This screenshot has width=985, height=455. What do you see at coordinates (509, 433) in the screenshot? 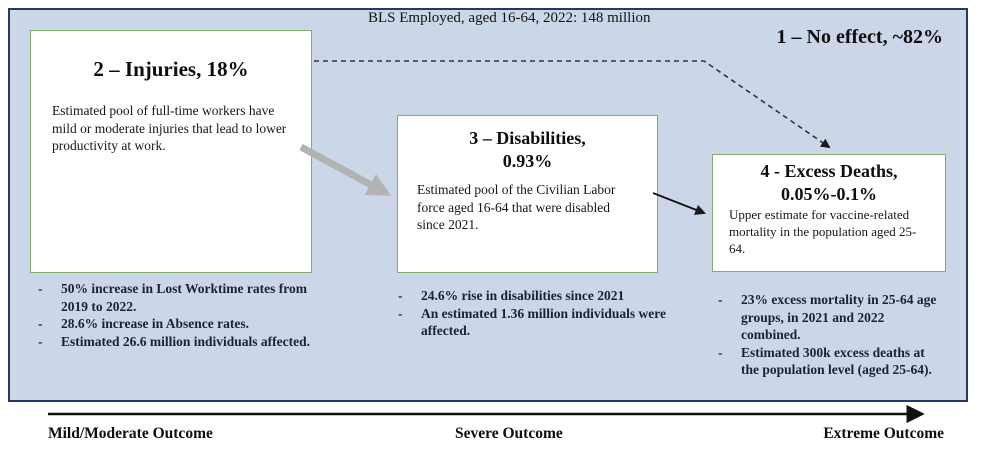
I see `axis-label-severe: Severe Outcome` at bounding box center [509, 433].